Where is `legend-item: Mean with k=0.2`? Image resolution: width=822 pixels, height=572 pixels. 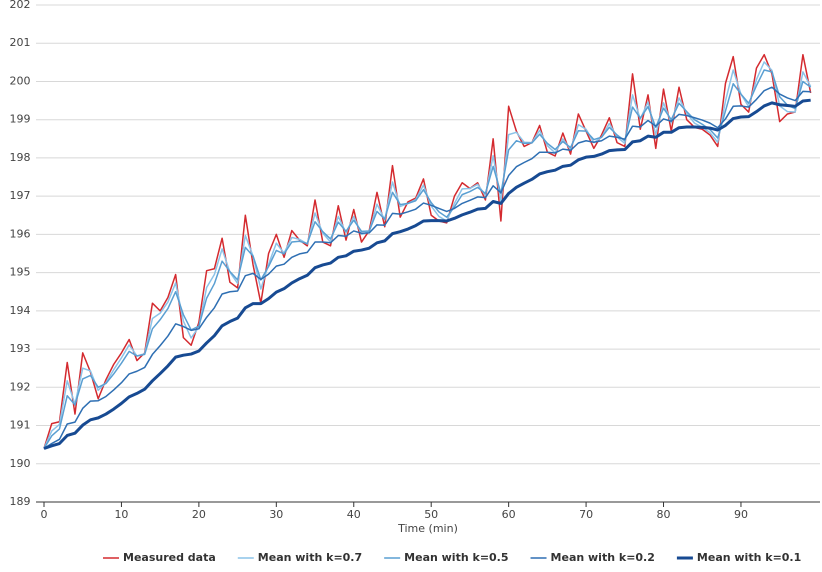
legend-item: Mean with k=0.2 is located at coordinates (592, 557).